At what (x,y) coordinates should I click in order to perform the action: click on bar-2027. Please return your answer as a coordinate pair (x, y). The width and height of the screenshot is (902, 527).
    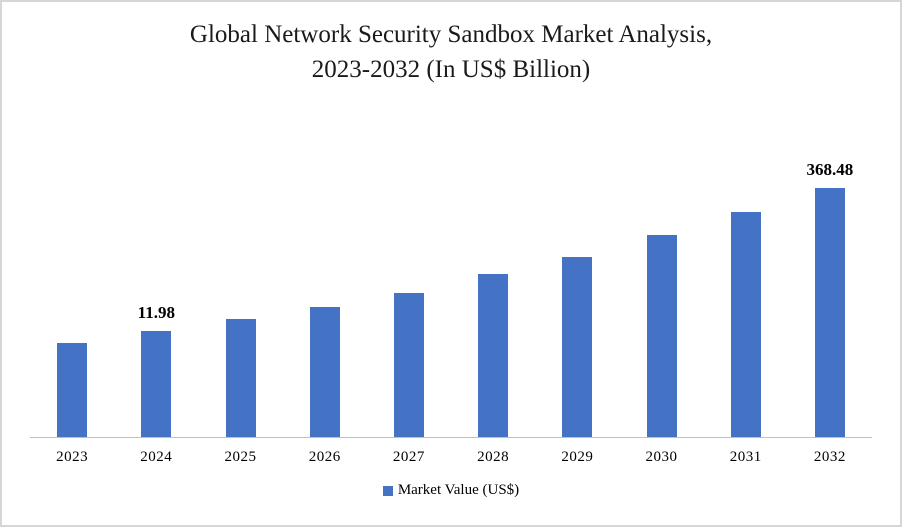
    Looking at the image, I should click on (408, 365).